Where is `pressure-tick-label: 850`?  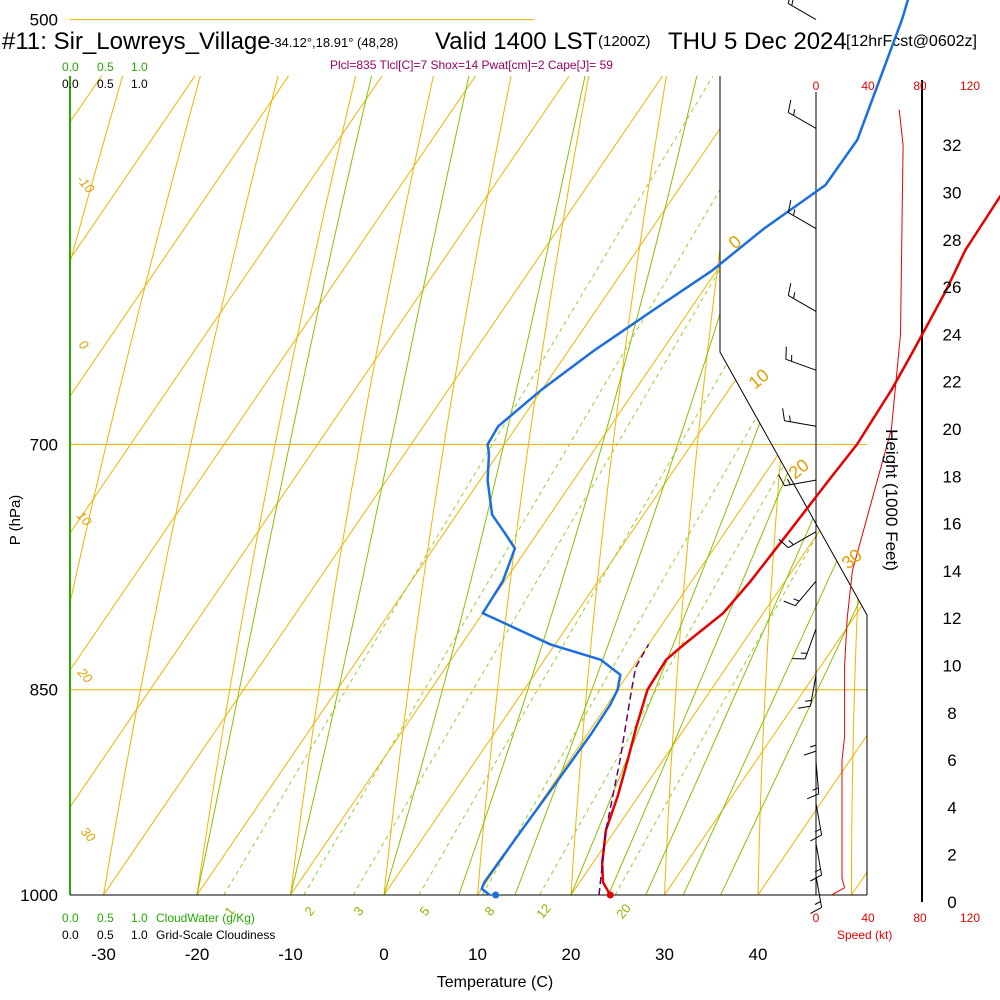
pressure-tick-label: 850 is located at coordinates (44, 690).